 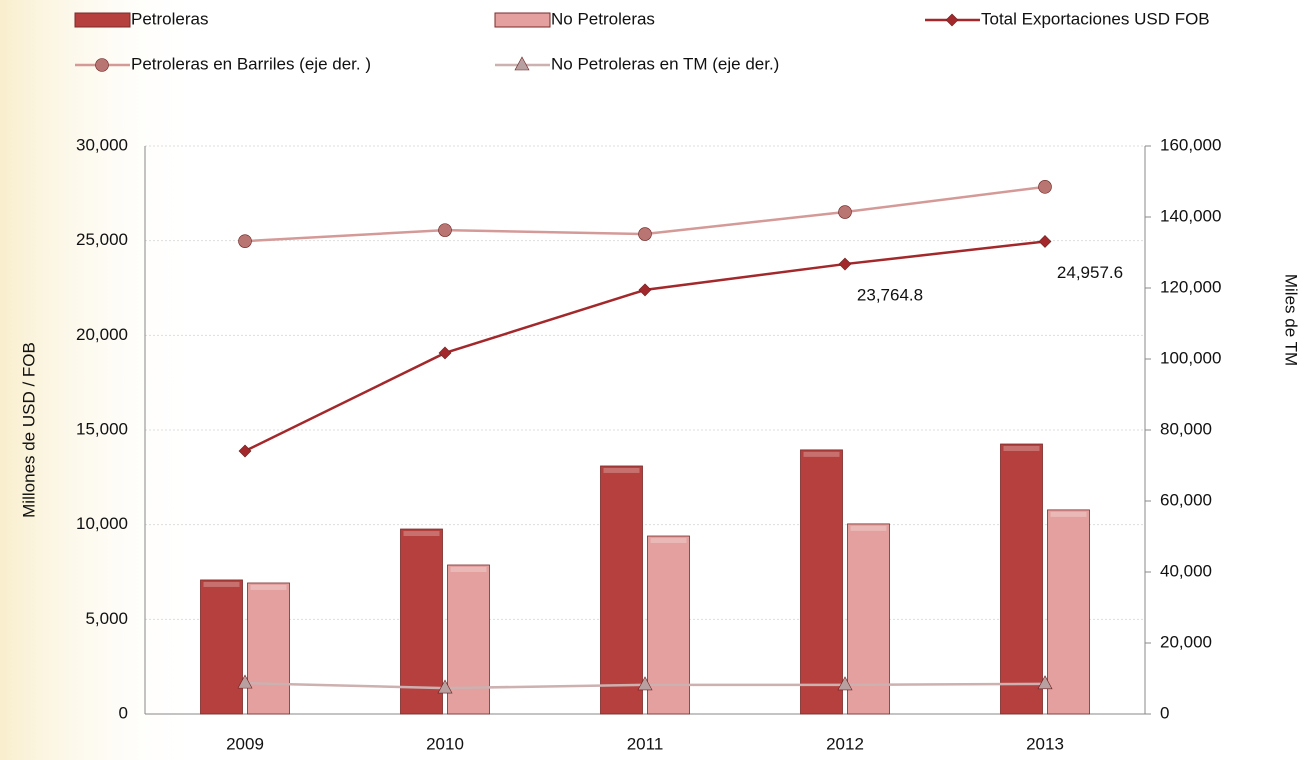 What do you see at coordinates (1190, 144) in the screenshot?
I see `y2-tick-label: 160,000` at bounding box center [1190, 144].